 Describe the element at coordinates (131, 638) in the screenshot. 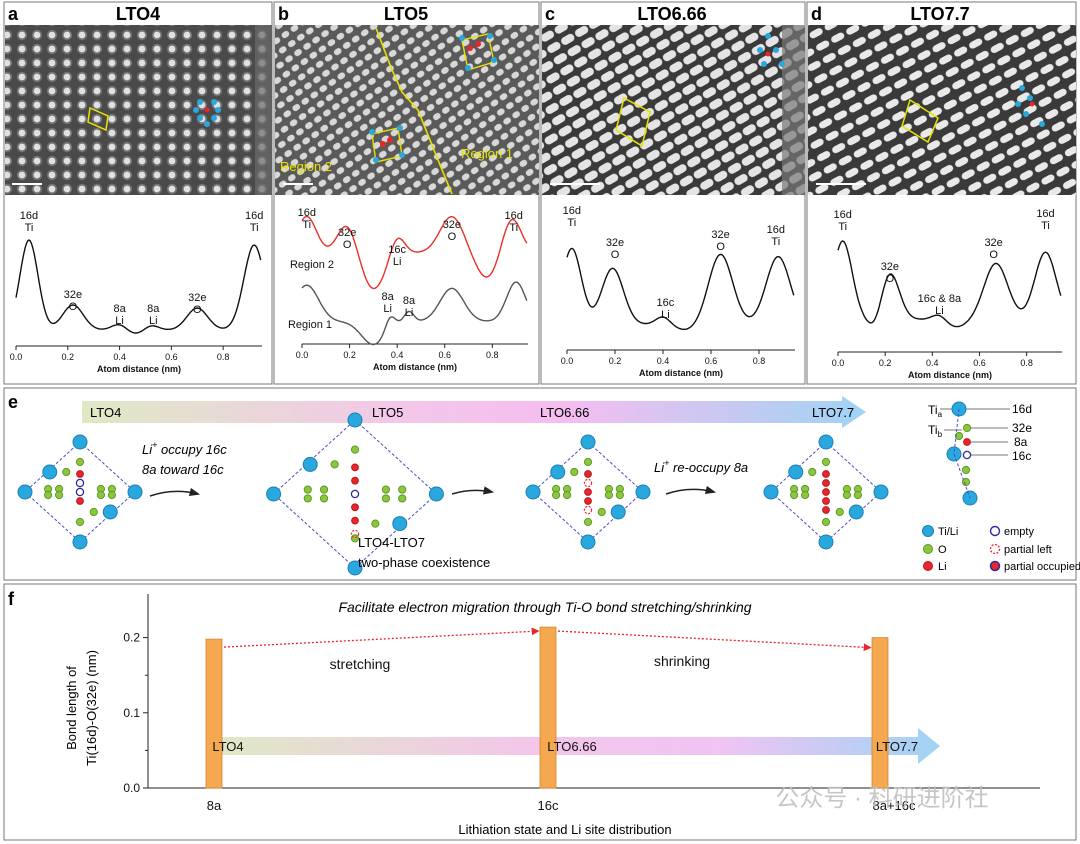

I see `y-tick-label: 0.2` at that location.